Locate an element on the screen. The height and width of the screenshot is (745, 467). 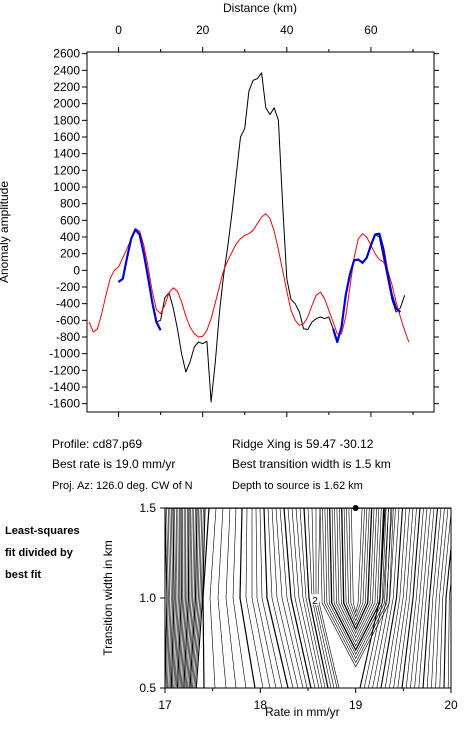
top-y-tick-label: 2000 is located at coordinates (66, 104).